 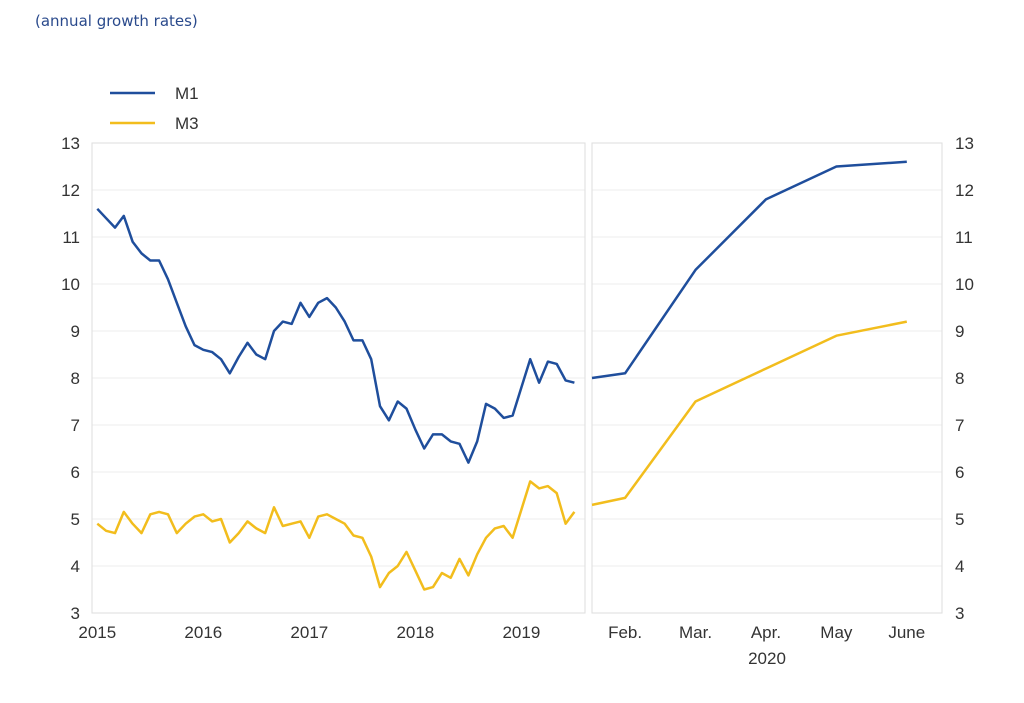 I want to click on x-tick-label: 2019, so click(x=521, y=632).